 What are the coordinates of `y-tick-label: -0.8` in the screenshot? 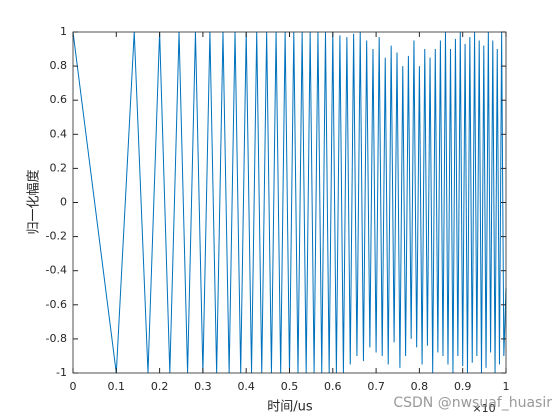 It's located at (56, 338).